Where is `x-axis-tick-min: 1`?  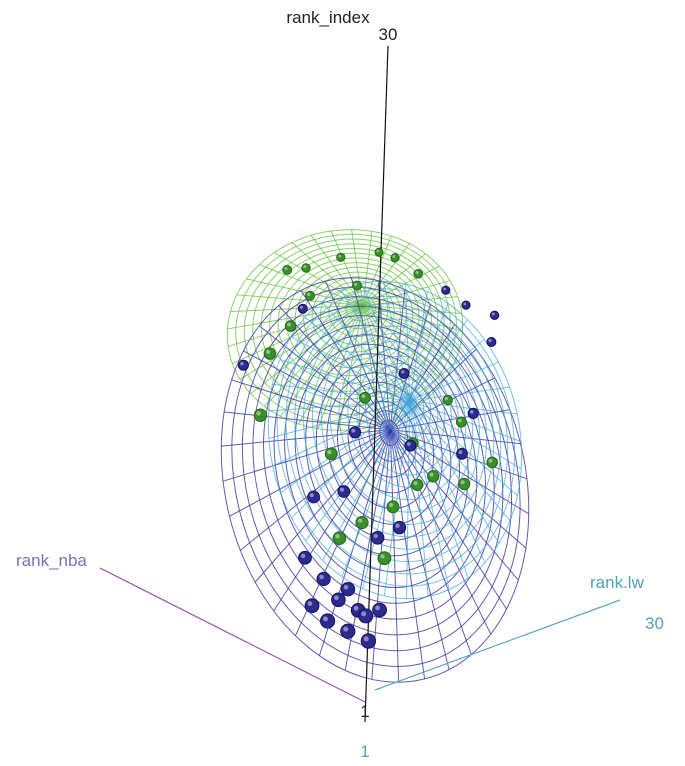
x-axis-tick-min: 1 is located at coordinates (364, 751).